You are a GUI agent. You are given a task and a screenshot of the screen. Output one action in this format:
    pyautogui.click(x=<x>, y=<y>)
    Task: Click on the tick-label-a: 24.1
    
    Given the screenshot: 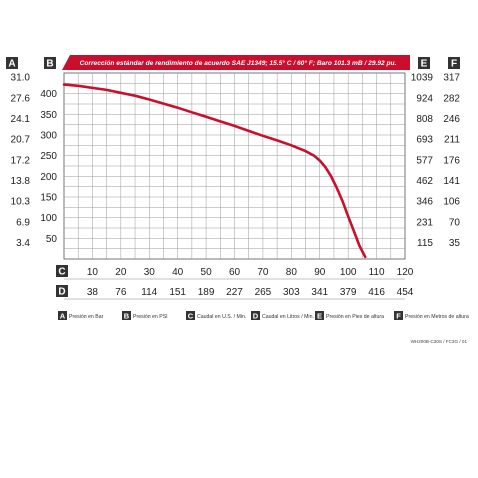 What is the action you would take?
    pyautogui.click(x=21, y=119)
    